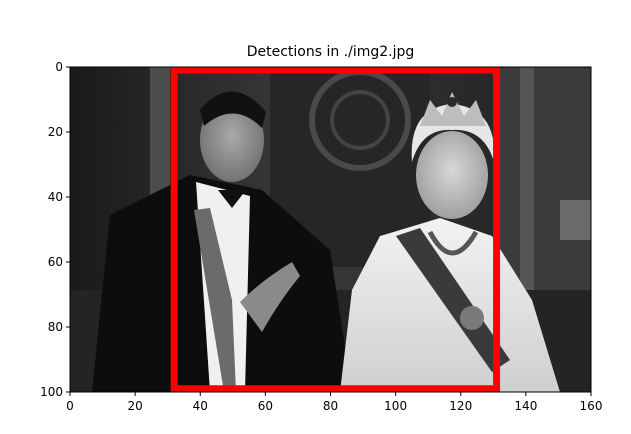 Image resolution: width=631 pixels, height=434 pixels. I want to click on x-tick-label: 20, so click(134, 406).